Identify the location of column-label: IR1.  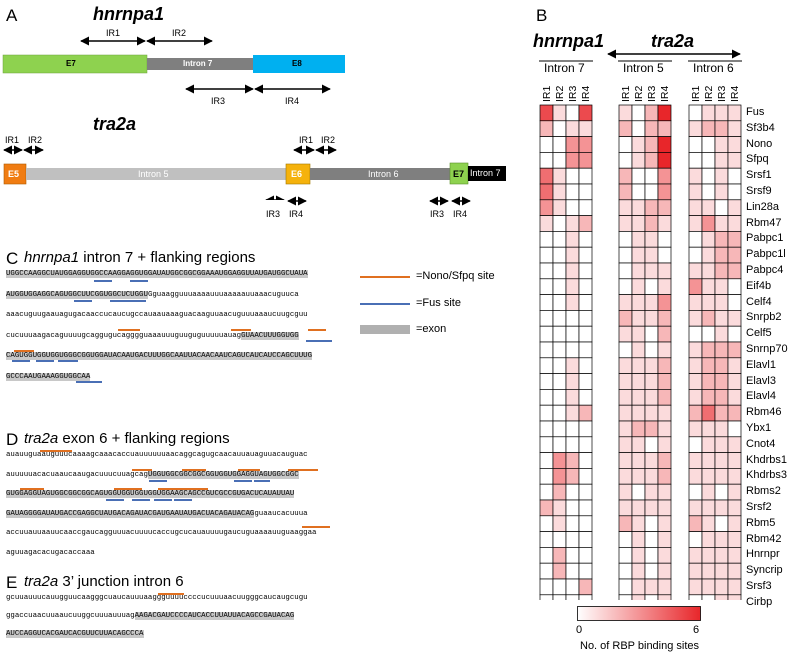
(626, 93).